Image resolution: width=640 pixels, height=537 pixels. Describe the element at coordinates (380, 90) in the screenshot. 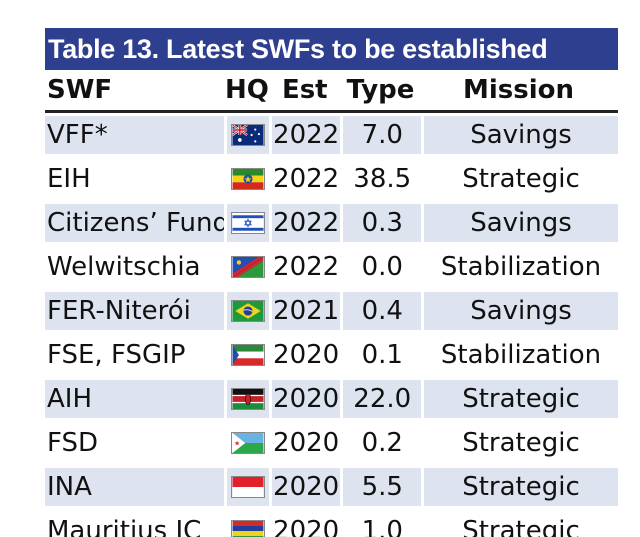

I see `header-type: Type` at that location.